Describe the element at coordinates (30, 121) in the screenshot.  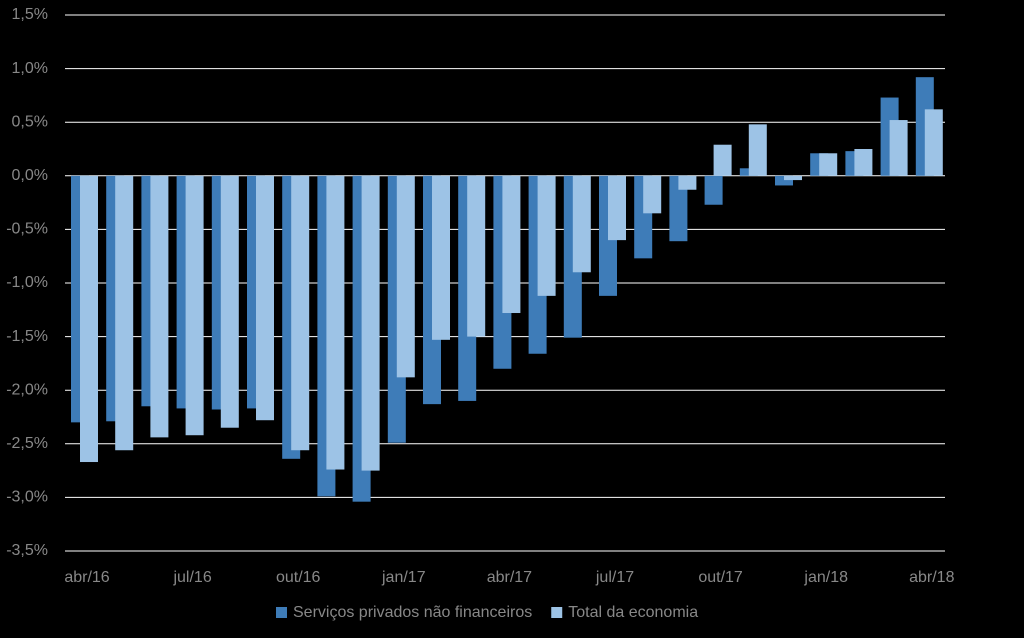
I see `y-tick-label: 0,5%` at that location.